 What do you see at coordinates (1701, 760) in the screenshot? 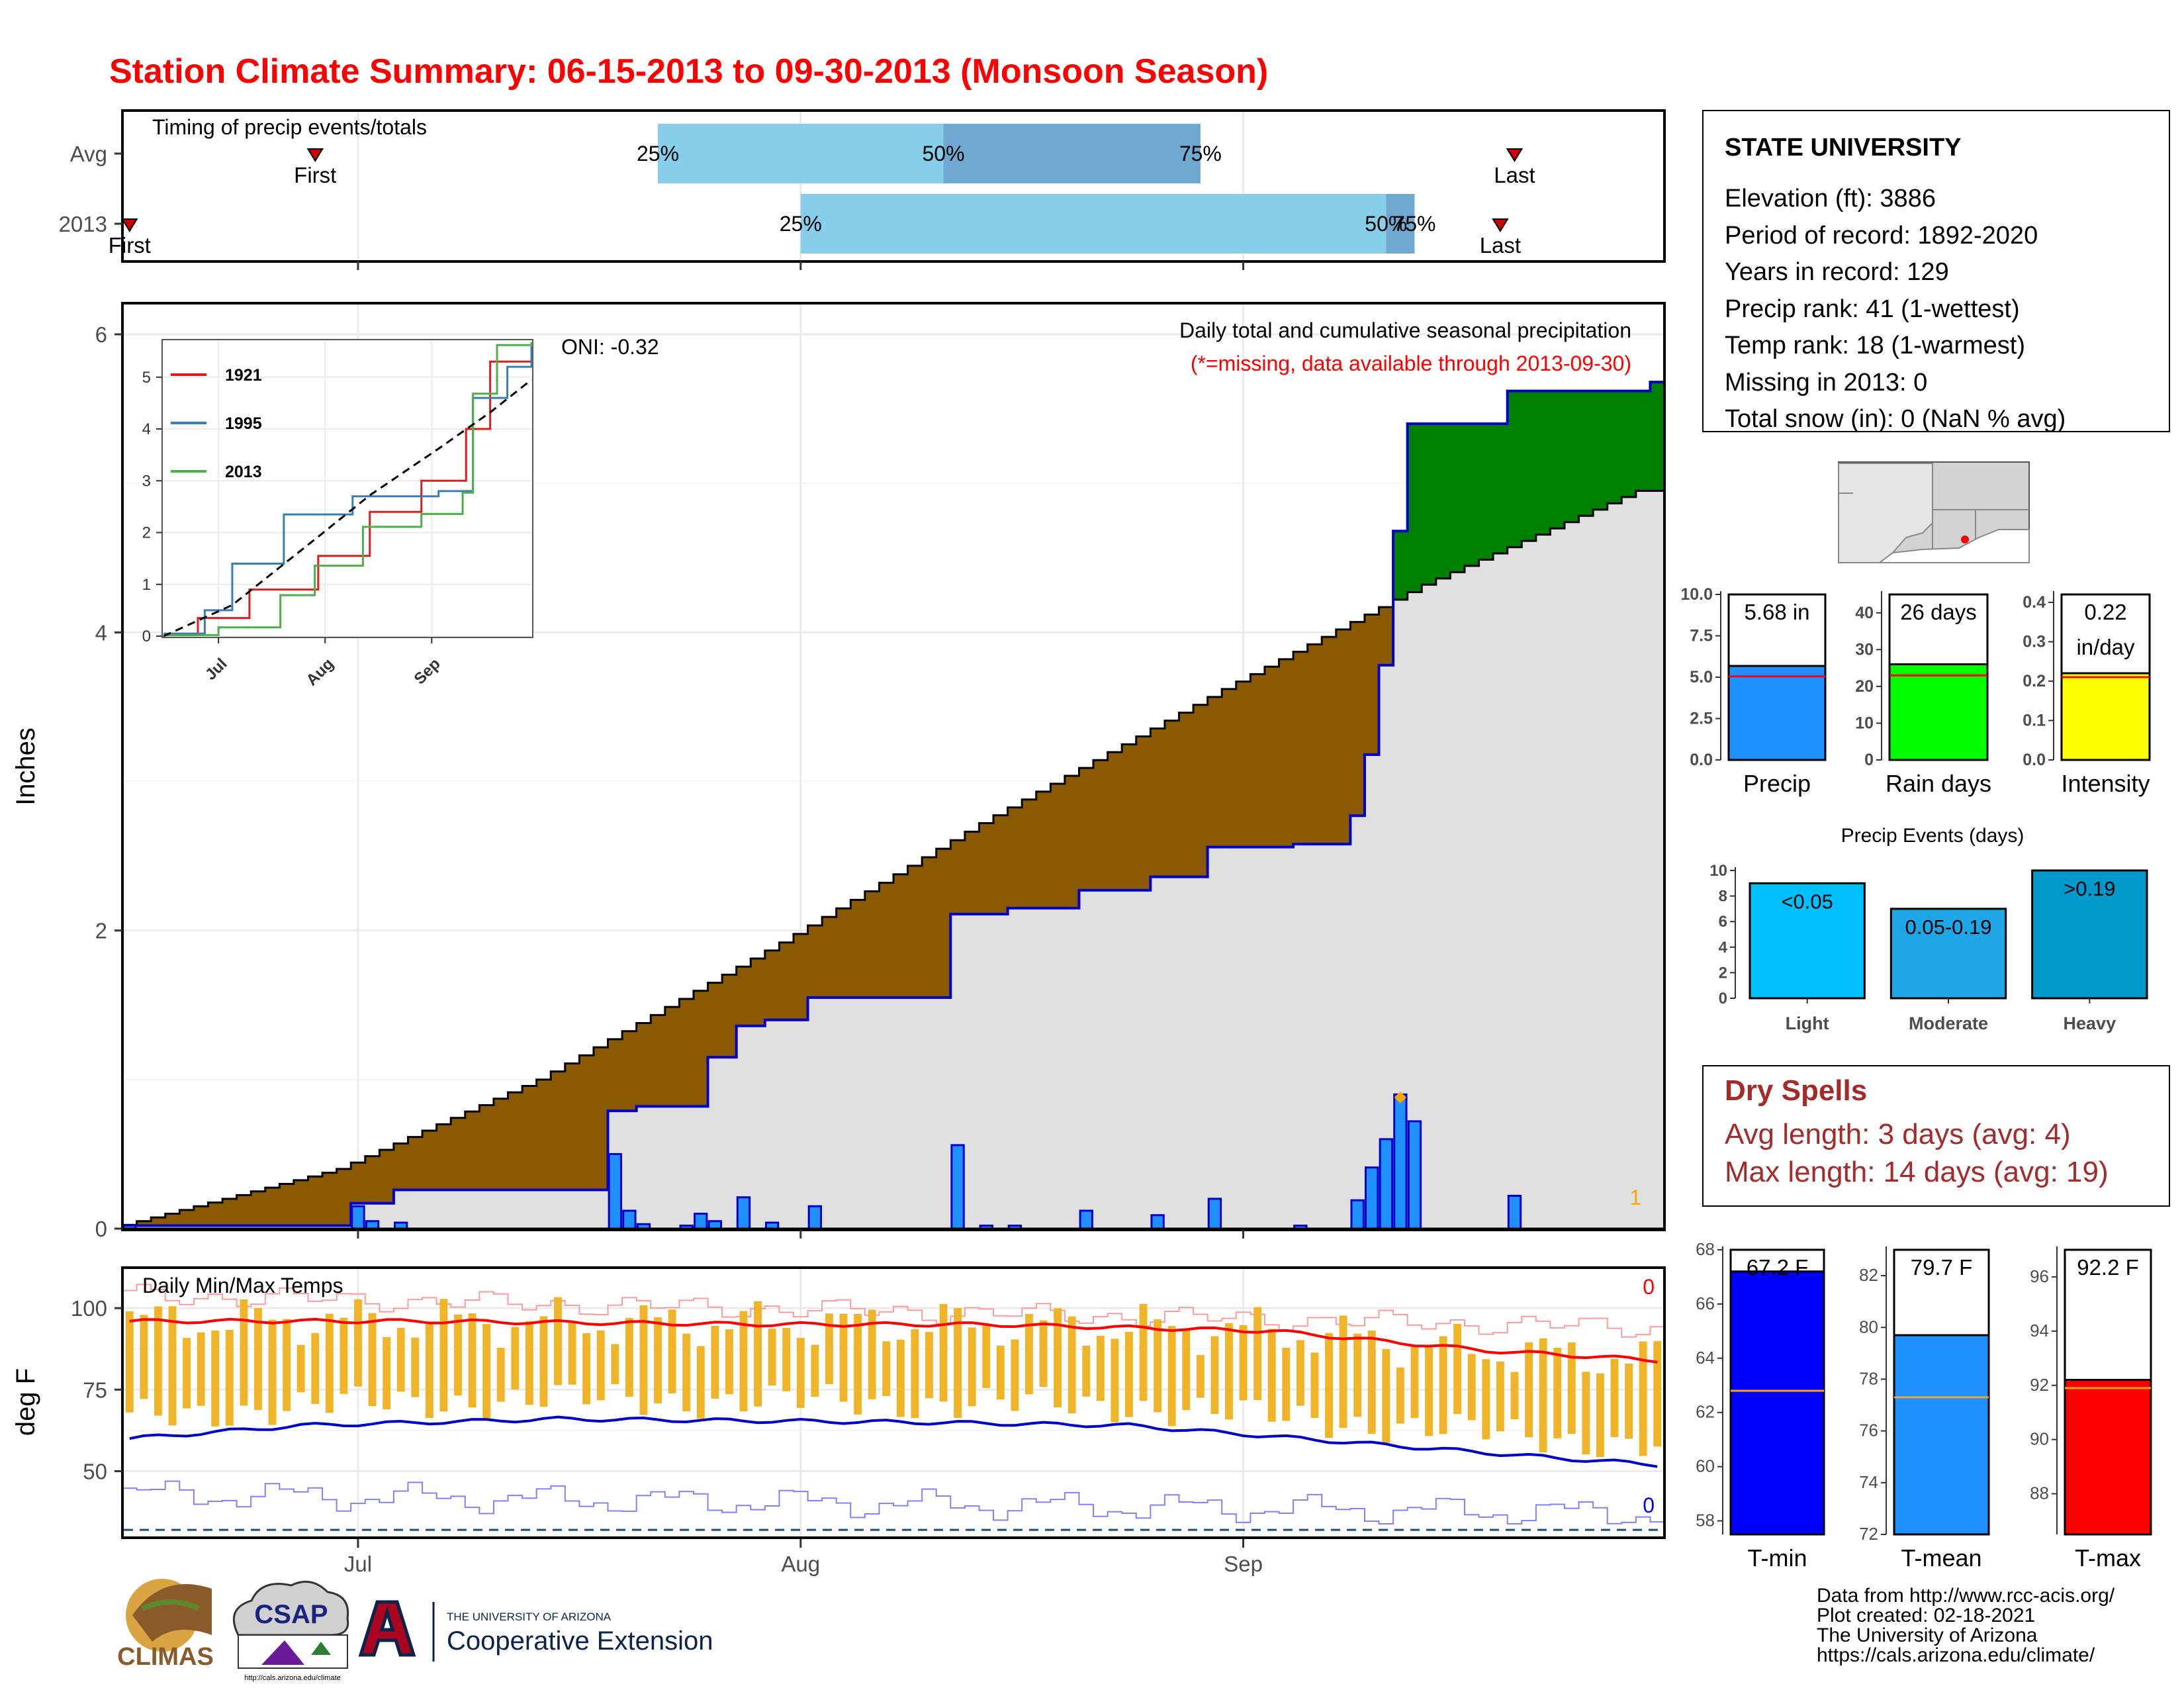
I see `stat-chart-y-tick-label: 0.0` at bounding box center [1701, 760].